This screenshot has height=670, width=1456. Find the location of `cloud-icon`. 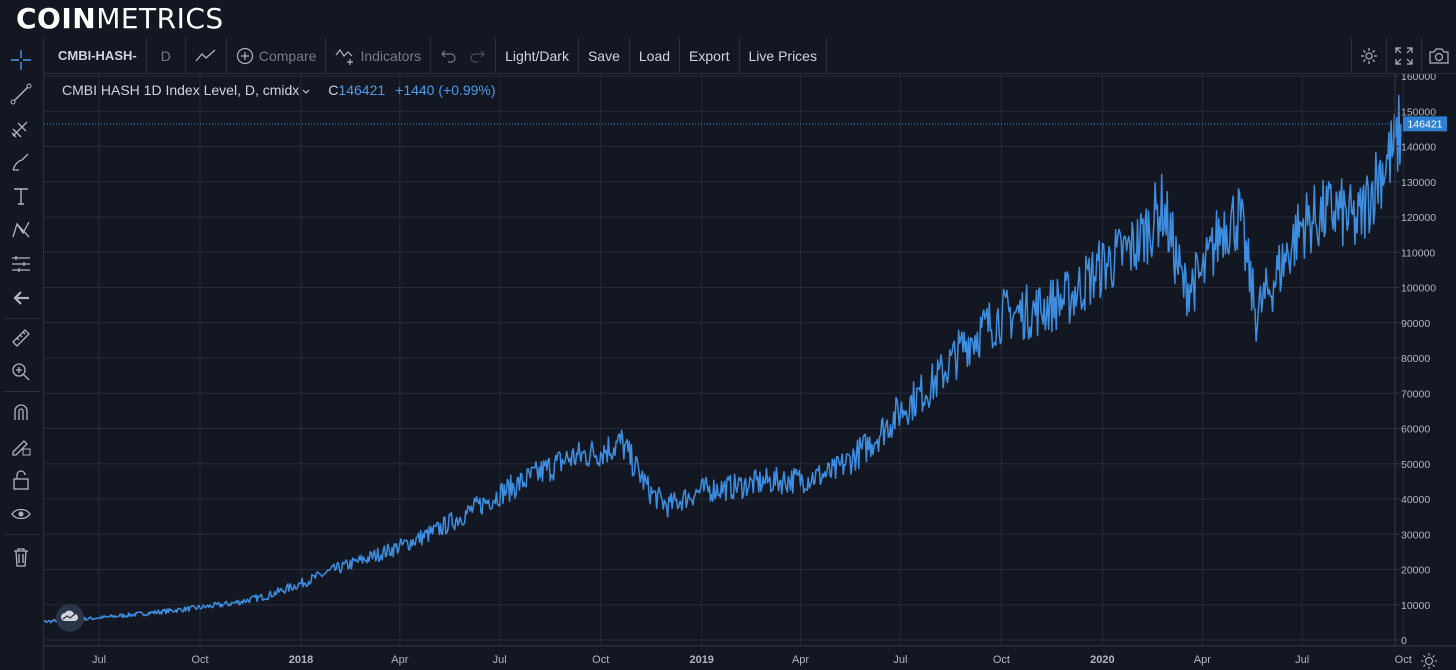

cloud-icon is located at coordinates (70, 618).